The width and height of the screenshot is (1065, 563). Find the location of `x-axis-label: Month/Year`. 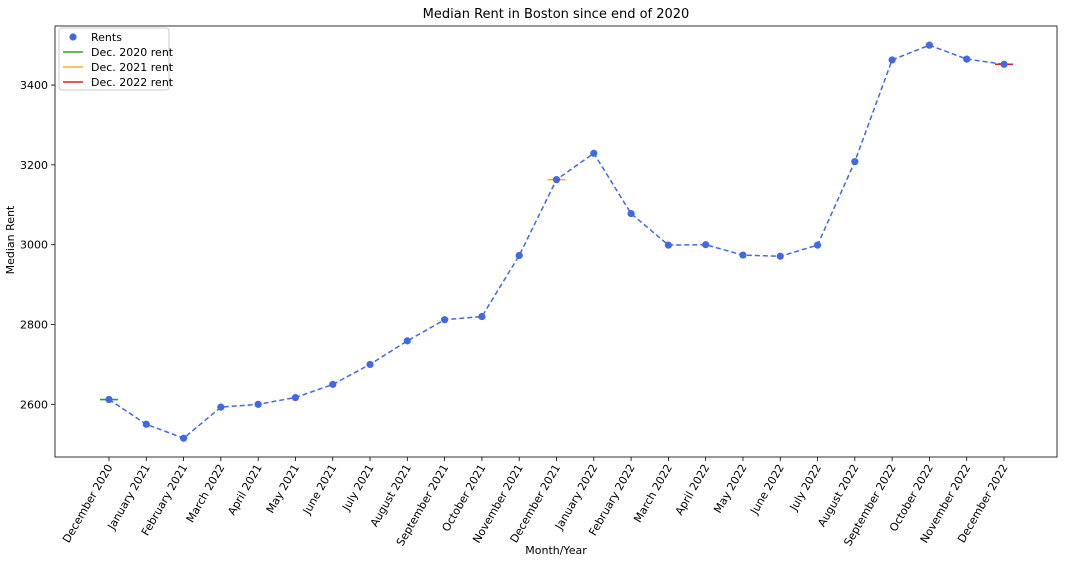

x-axis-label: Month/Year is located at coordinates (556, 550).